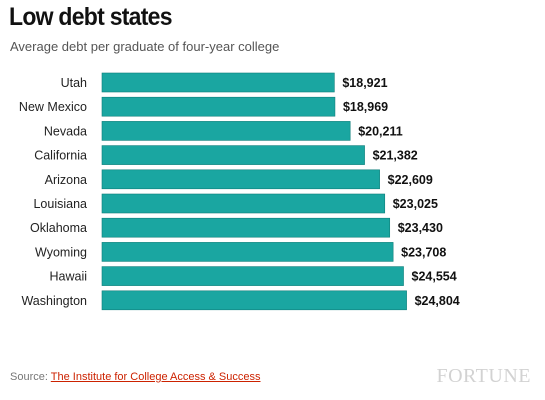 This screenshot has height=400, width=545. What do you see at coordinates (423, 252) in the screenshot?
I see `value-label: $23,708` at bounding box center [423, 252].